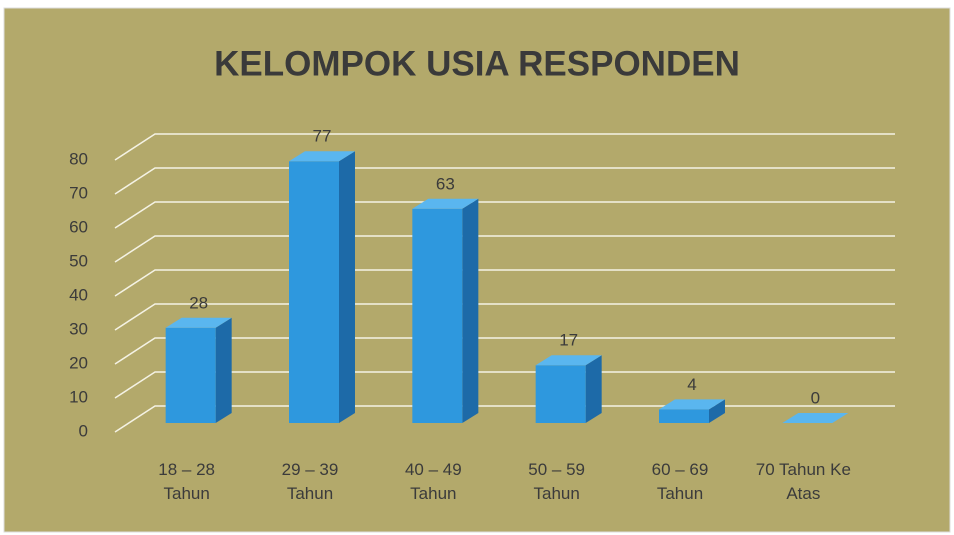  What do you see at coordinates (78, 192) in the screenshot?
I see `y-tick-label: 70` at bounding box center [78, 192].